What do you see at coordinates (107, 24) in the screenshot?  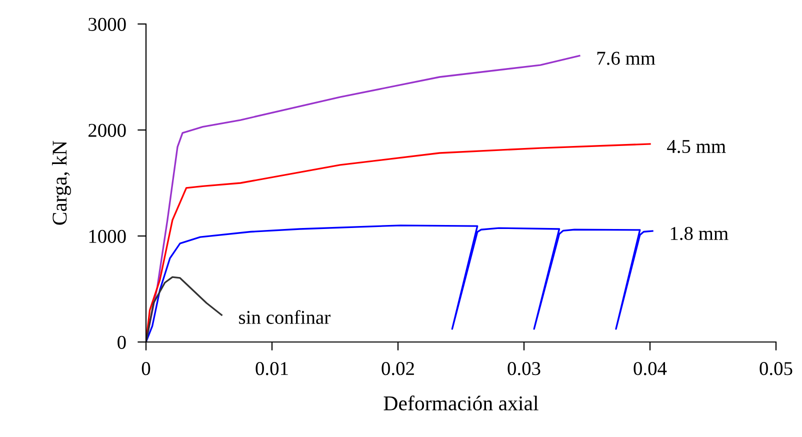 I see `y-tick-label: 3000` at bounding box center [107, 24].